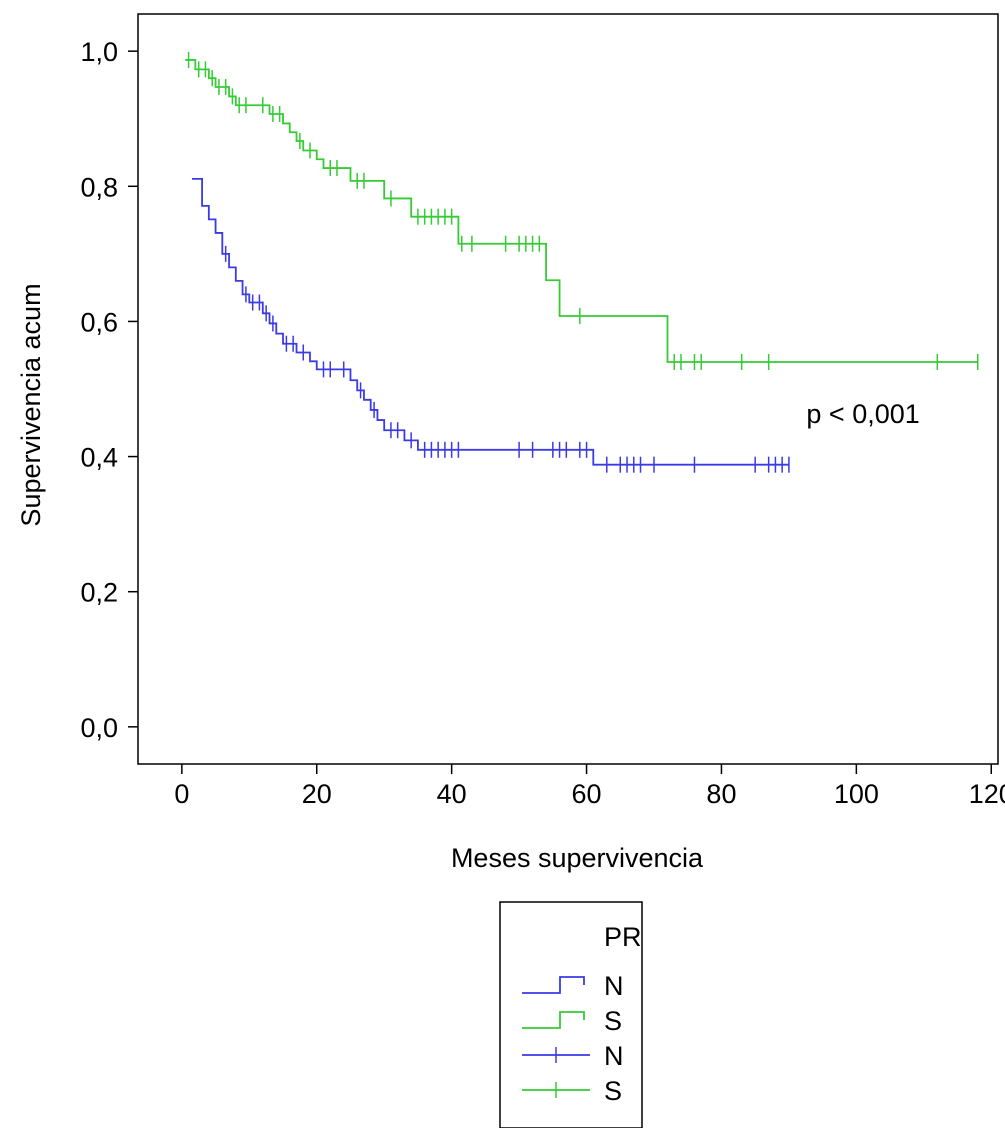 This screenshot has width=1005, height=1128. I want to click on y-tick-label-5: 1,0, so click(99, 52).